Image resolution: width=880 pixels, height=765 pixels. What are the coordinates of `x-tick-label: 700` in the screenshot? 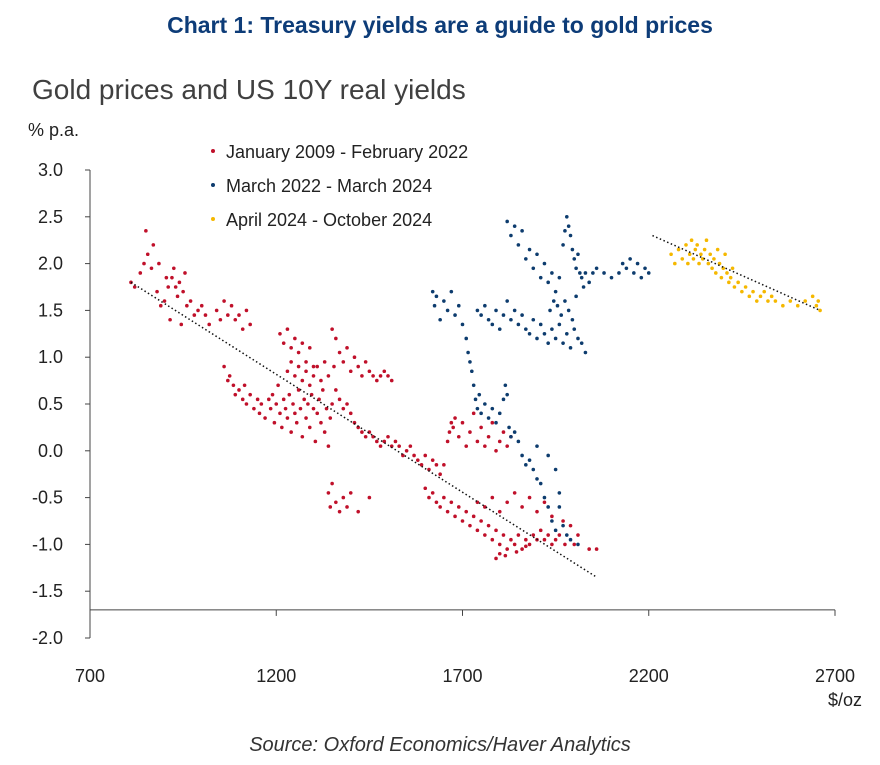 It's located at (90, 676).